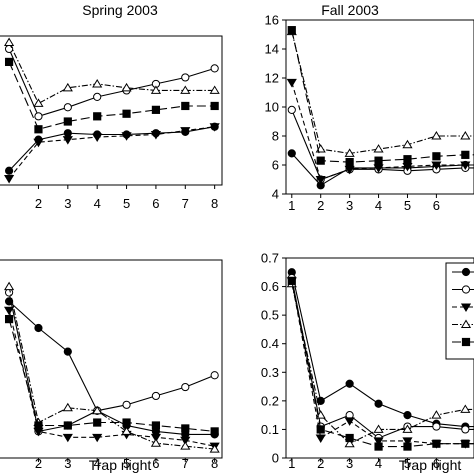  Describe the element at coordinates (291, 463) in the screenshot. I see `x-tick-label: 1` at that location.